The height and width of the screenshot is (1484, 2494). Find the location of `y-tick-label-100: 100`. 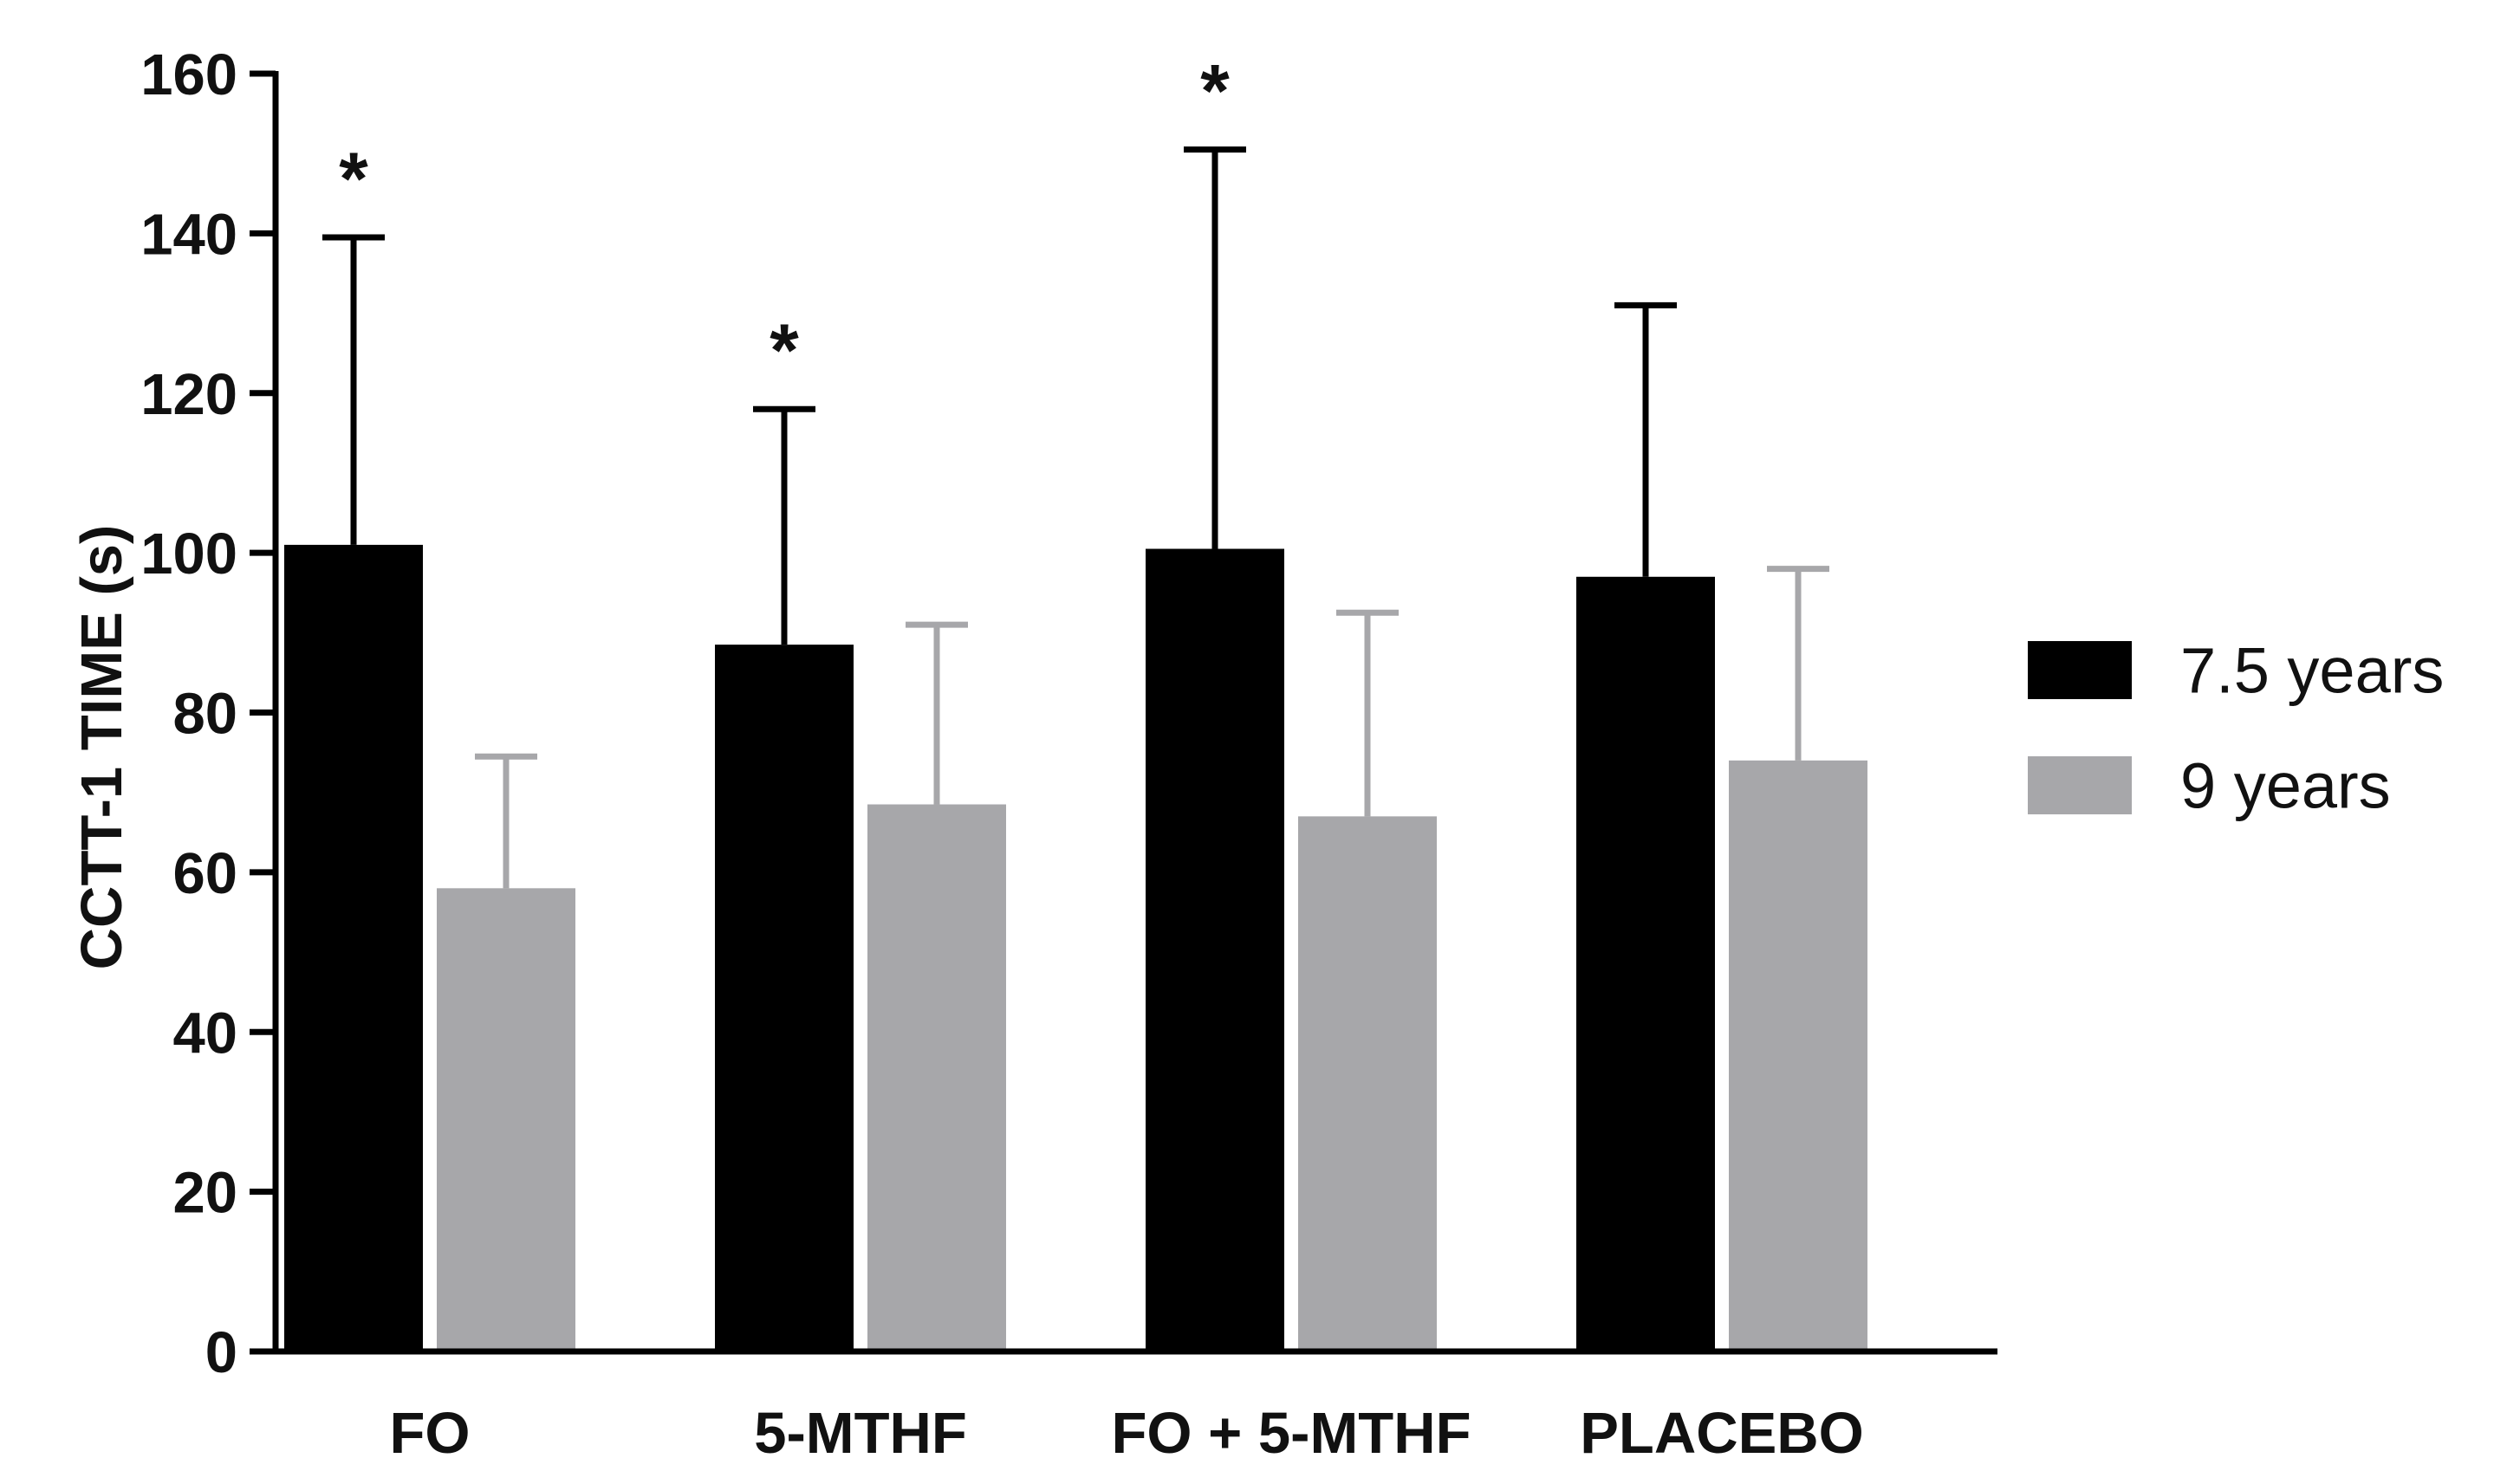

y-tick-label-100: 100 is located at coordinates (188, 554).